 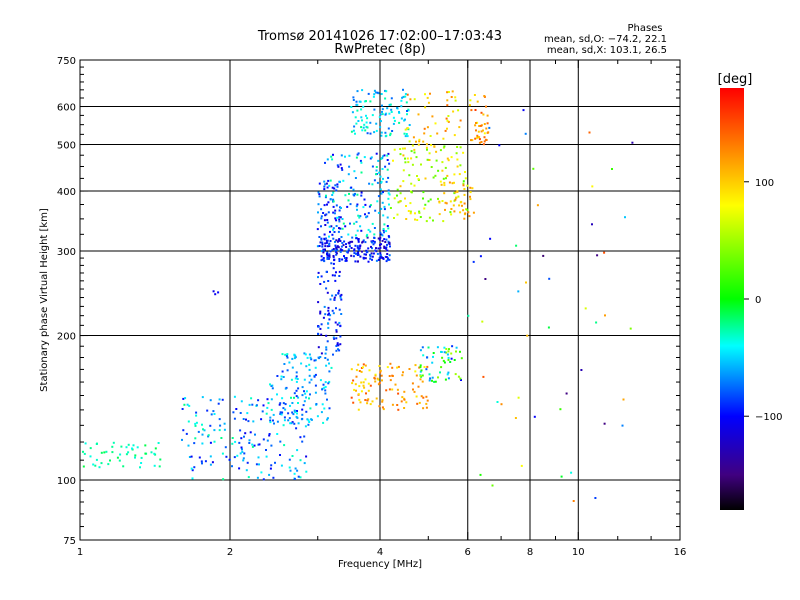 I want to click on legend-title: Phases, so click(x=644, y=28).